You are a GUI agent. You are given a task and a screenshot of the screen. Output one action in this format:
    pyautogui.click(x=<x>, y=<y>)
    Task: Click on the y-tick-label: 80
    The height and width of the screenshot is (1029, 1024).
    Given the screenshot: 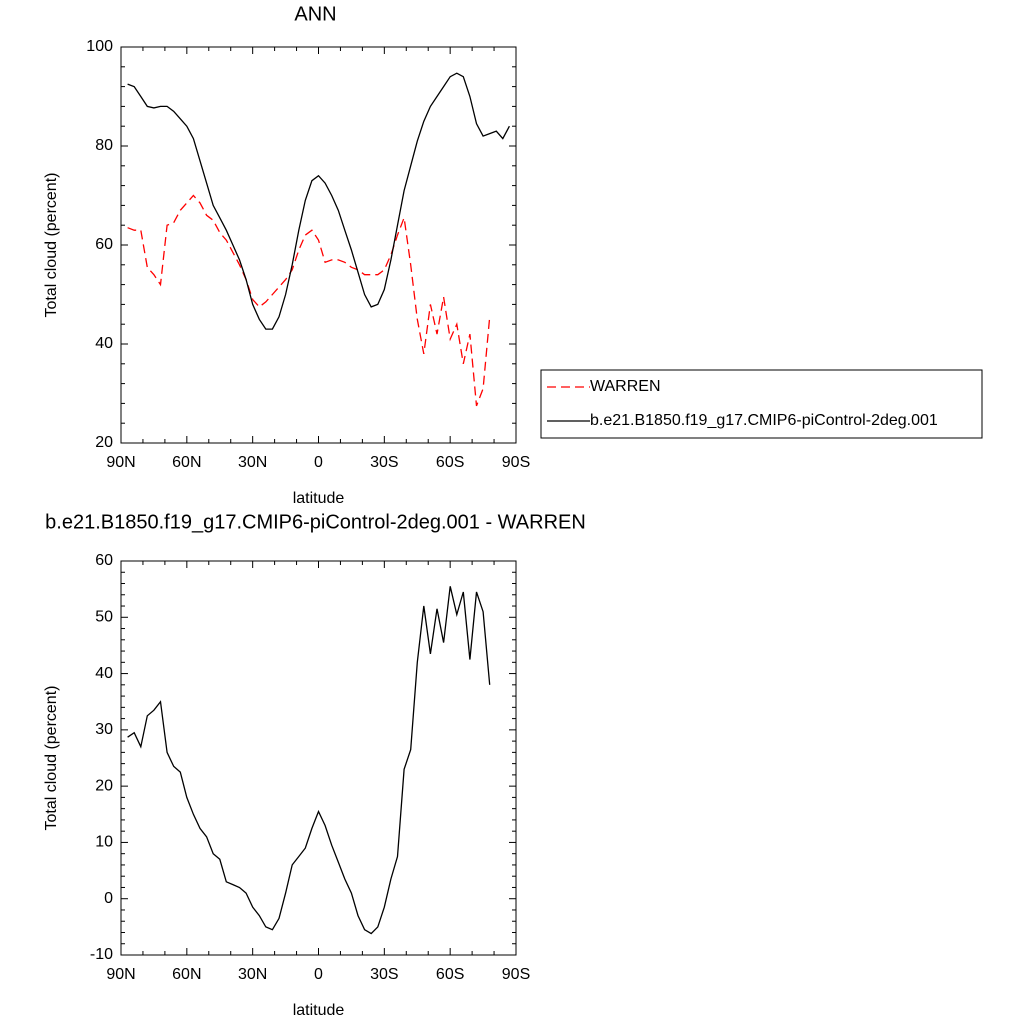 What is the action you would take?
    pyautogui.click(x=104, y=145)
    